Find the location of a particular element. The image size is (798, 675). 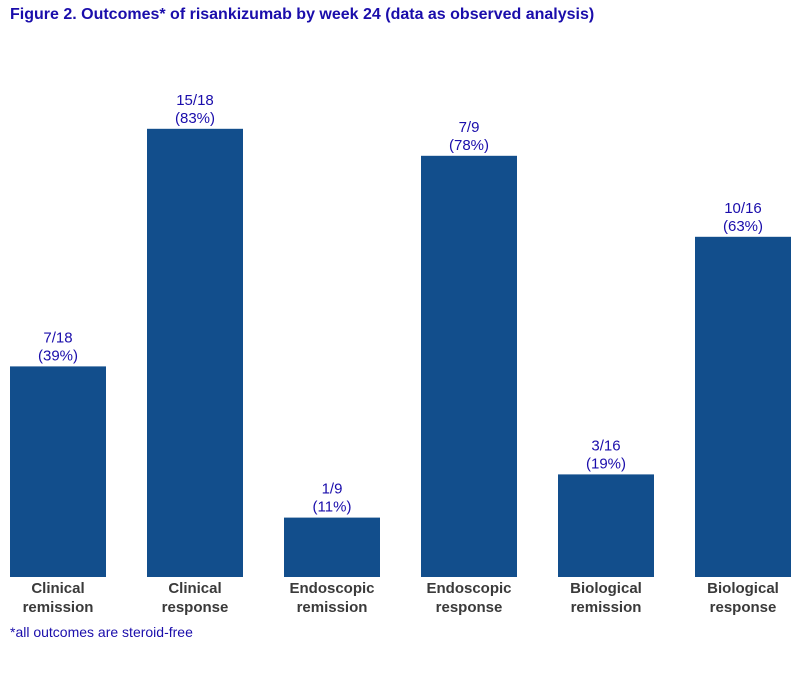

footnote: *all outcomes are steroid-free is located at coordinates (101, 632).